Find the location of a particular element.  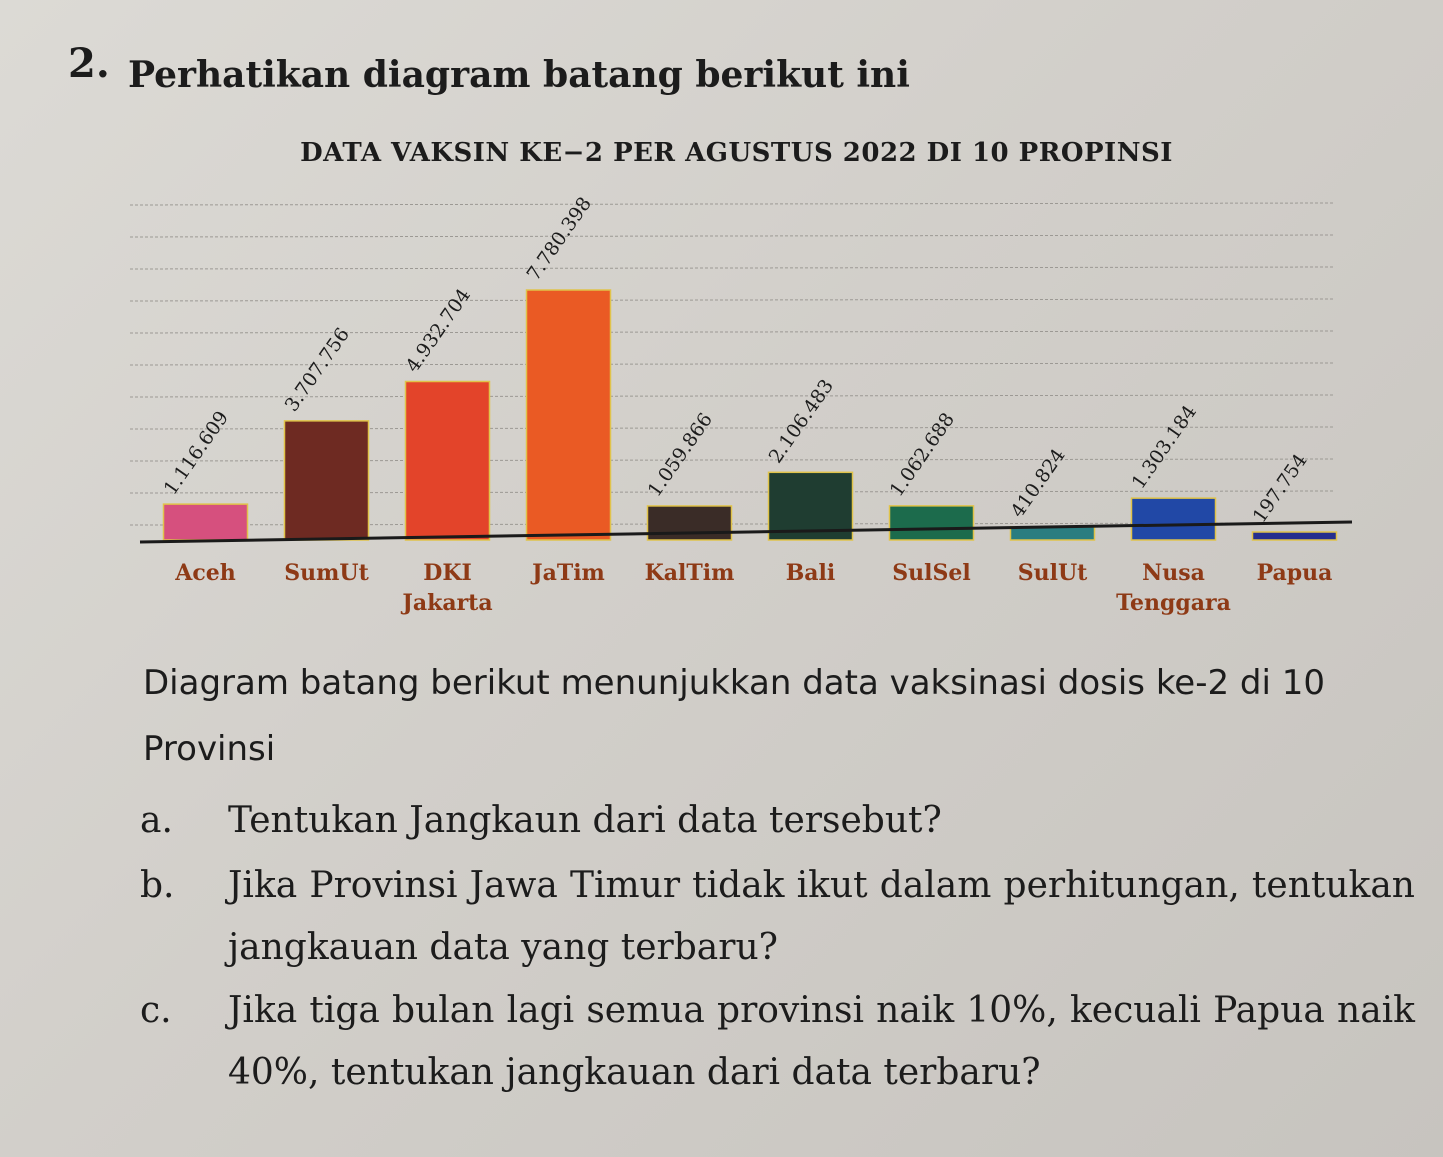

bar-sulsel is located at coordinates (931, 523).